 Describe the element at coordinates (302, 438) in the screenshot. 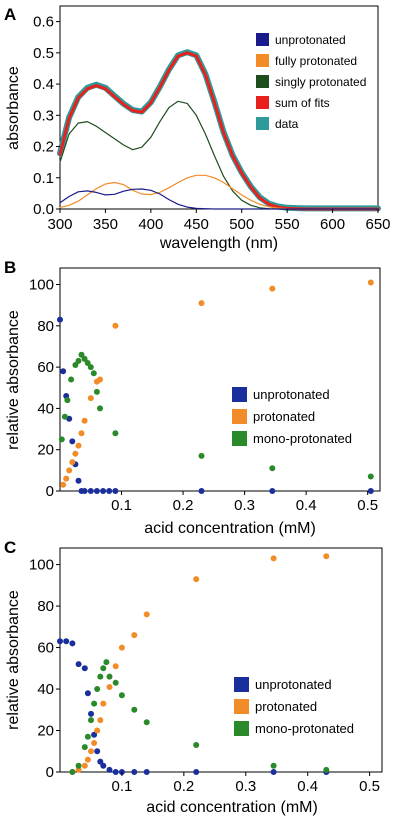

I see `legend-label-mono-protonated: mono-protonated` at that location.